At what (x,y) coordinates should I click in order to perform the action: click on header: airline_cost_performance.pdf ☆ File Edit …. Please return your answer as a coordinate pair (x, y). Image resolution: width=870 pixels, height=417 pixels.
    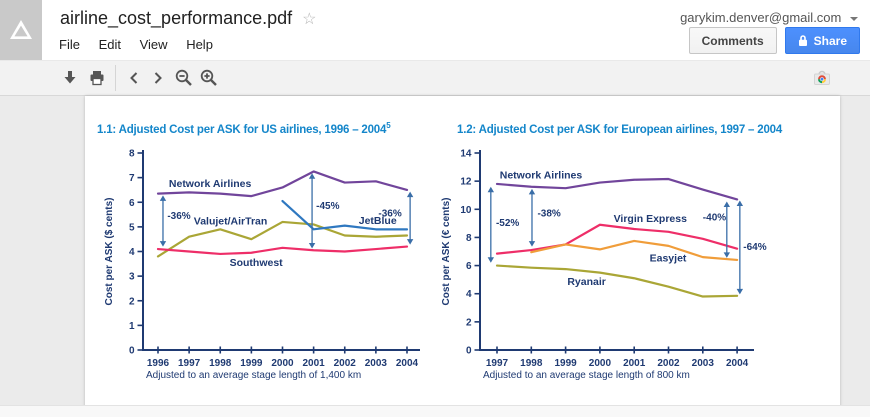
    Looking at the image, I should click on (435, 30).